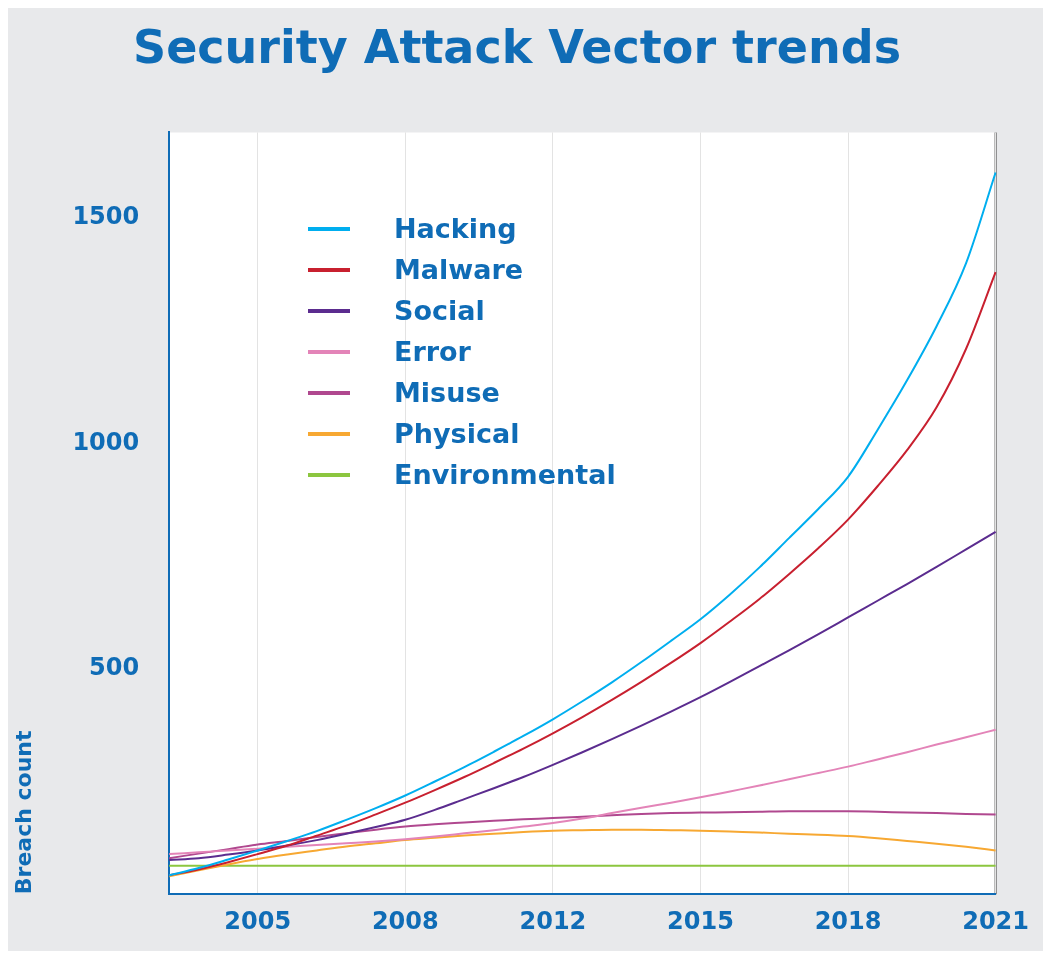 The image size is (1051, 959). What do you see at coordinates (517, 47) in the screenshot?
I see `chart-title: Security Attack Vector trends` at bounding box center [517, 47].